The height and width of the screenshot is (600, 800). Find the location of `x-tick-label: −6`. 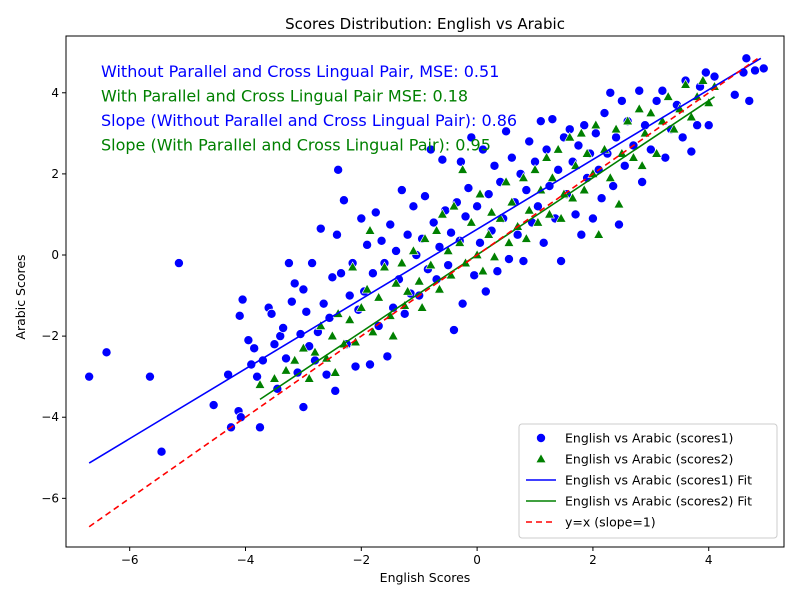

x-tick-label: −6 is located at coordinates (130, 560).